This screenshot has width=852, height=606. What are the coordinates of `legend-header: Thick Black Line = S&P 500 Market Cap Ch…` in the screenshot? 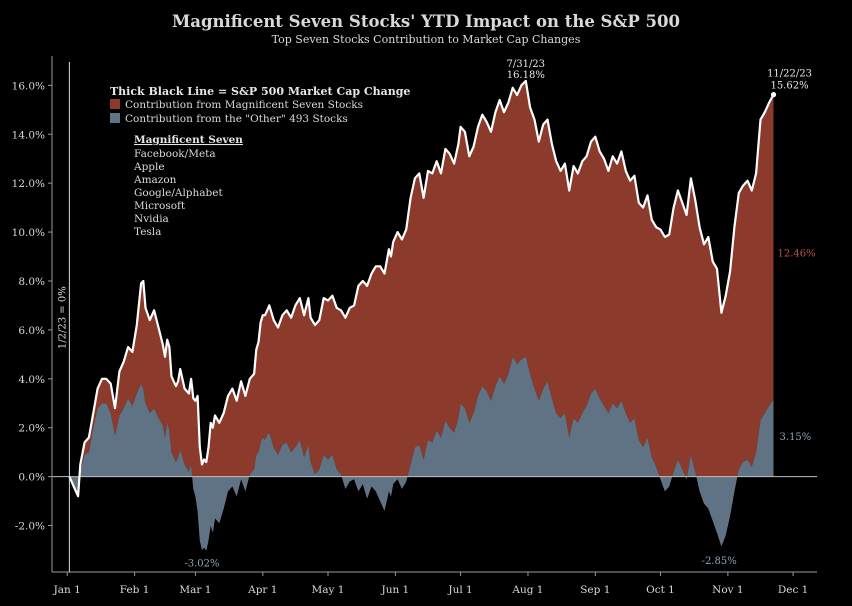 It's located at (260, 91).